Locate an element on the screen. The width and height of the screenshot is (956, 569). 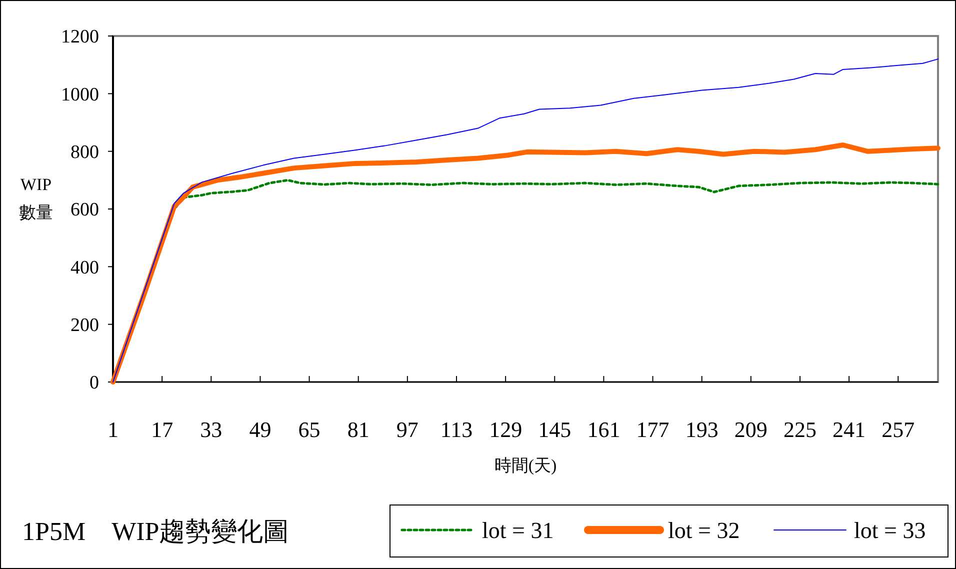
x-tick-label: 209 is located at coordinates (751, 429).